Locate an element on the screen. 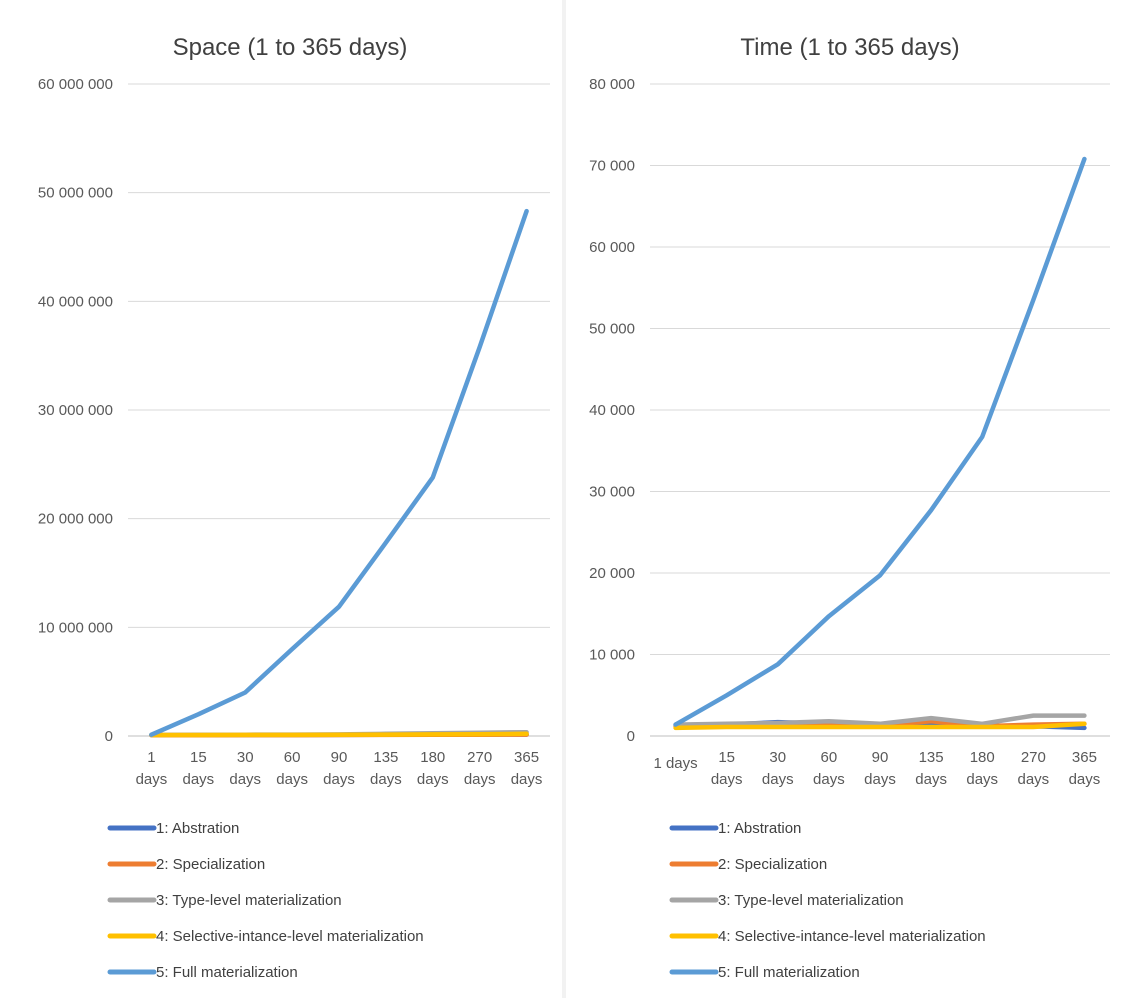 The image size is (1124, 998). y-tick-label: 50 000 is located at coordinates (612, 329).